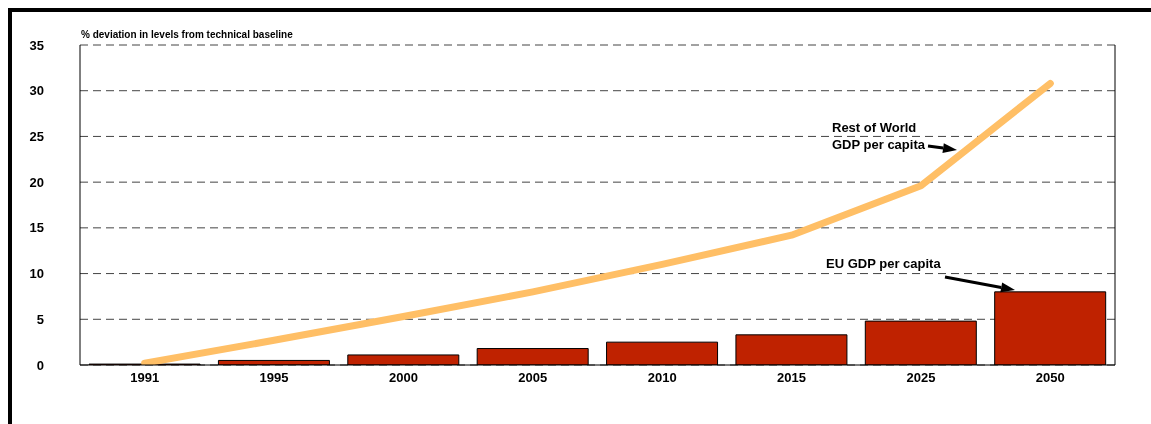 Image resolution: width=1151 pixels, height=424 pixels. What do you see at coordinates (36, 91) in the screenshot?
I see `y-tick-label: 30` at bounding box center [36, 91].